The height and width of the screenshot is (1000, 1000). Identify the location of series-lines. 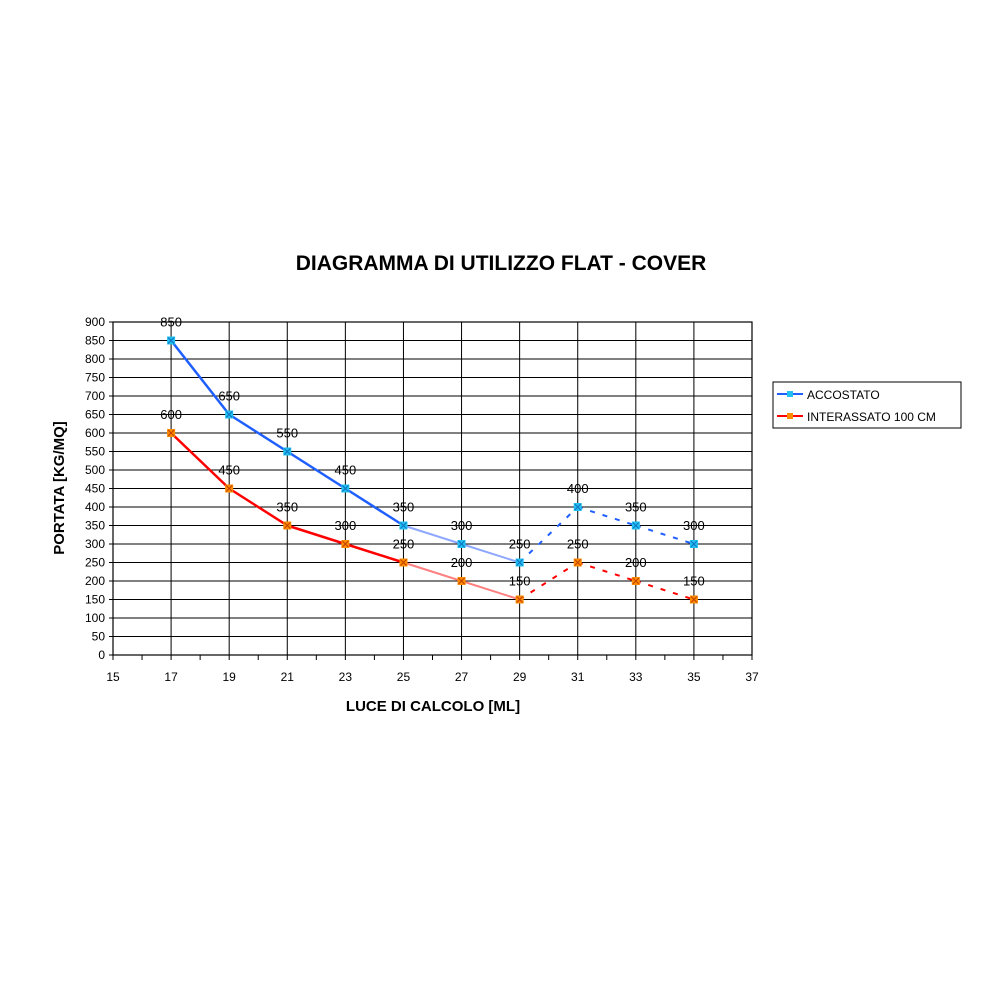
(432, 470).